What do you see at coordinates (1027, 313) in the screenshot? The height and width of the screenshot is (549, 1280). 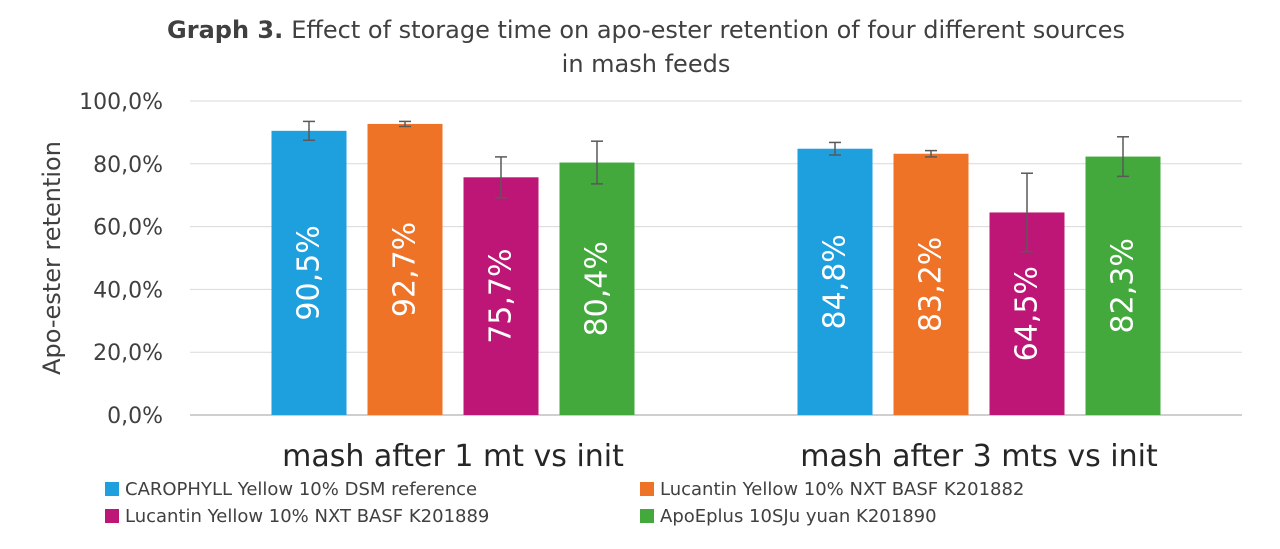 I see `data-label: 64,5%` at bounding box center [1027, 313].